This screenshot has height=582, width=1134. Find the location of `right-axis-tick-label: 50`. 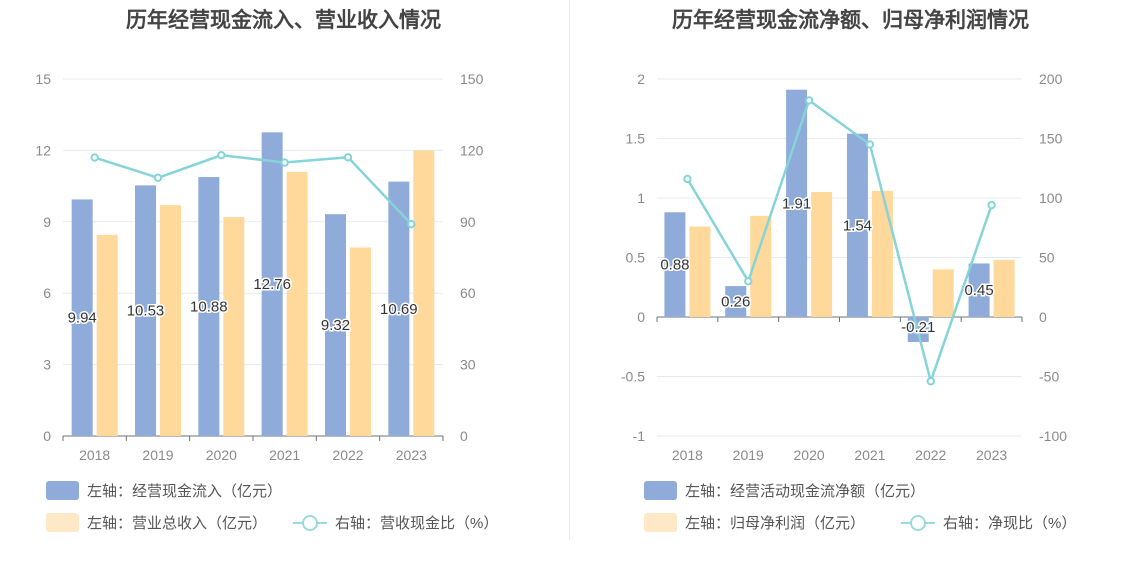

right-axis-tick-label: 50 is located at coordinates (1047, 258).